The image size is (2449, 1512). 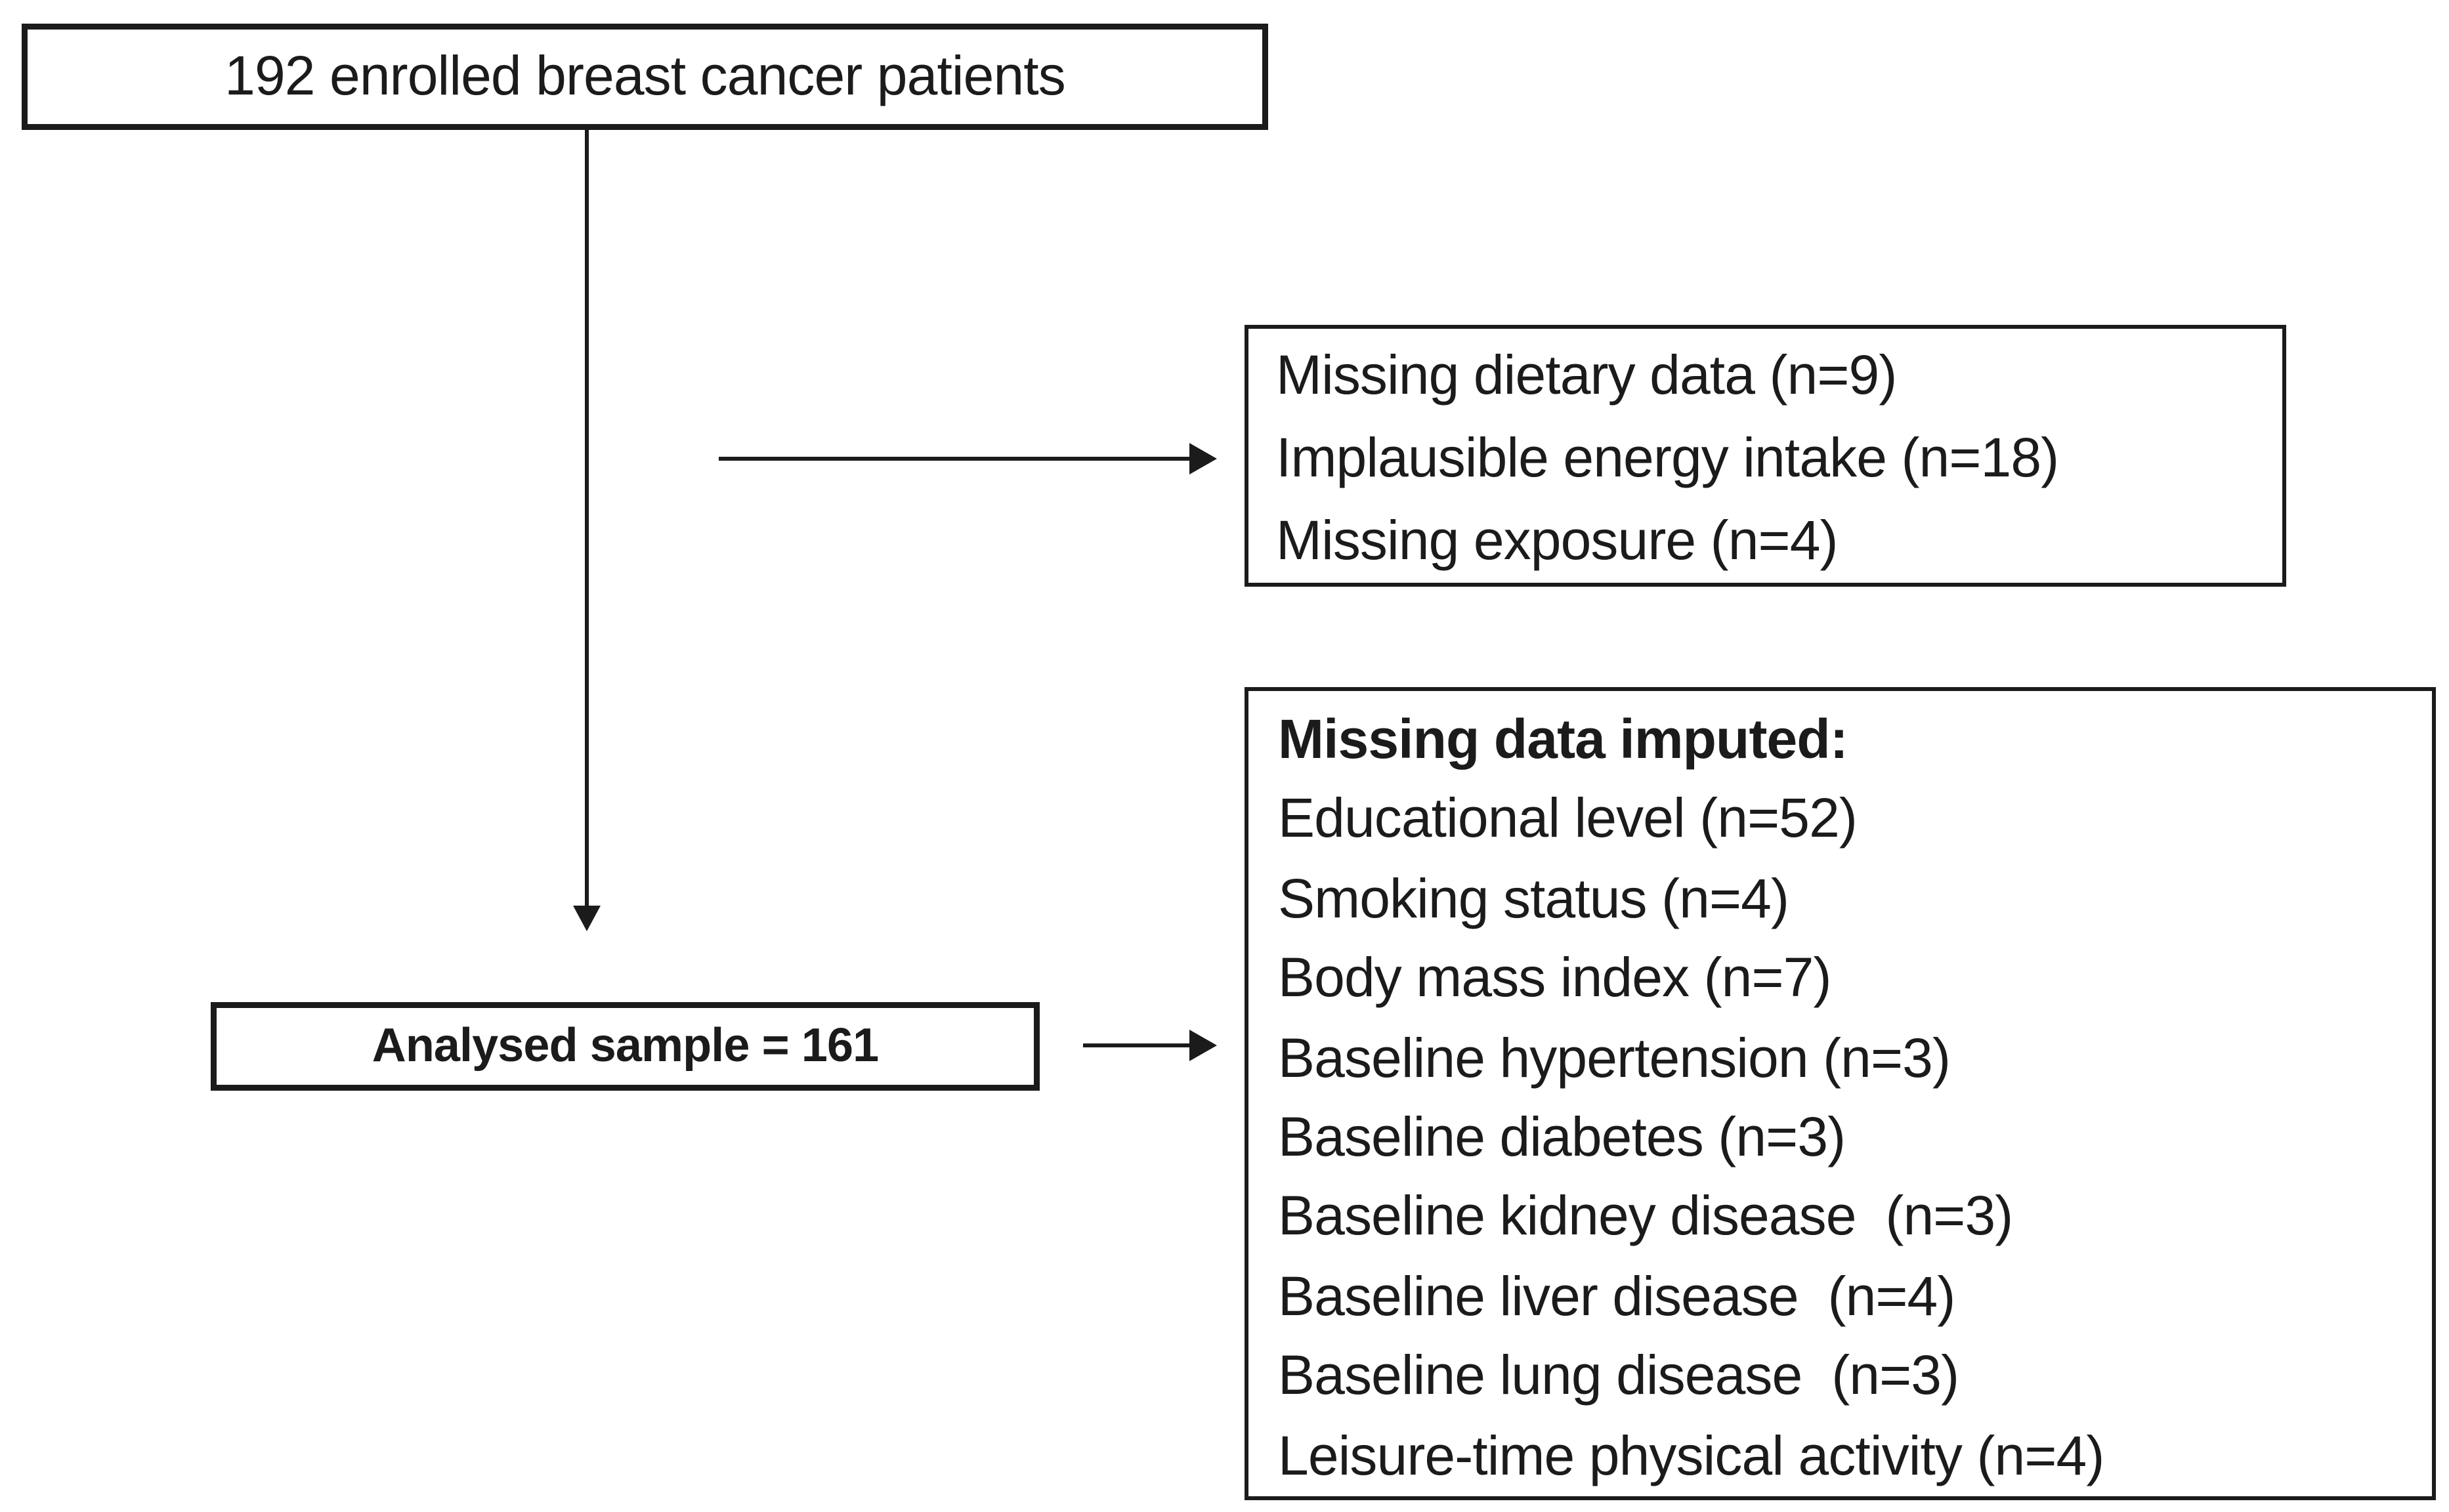 What do you see at coordinates (1557, 540) in the screenshot?
I see `exclusion-item: Missing exposure (n=4)` at bounding box center [1557, 540].